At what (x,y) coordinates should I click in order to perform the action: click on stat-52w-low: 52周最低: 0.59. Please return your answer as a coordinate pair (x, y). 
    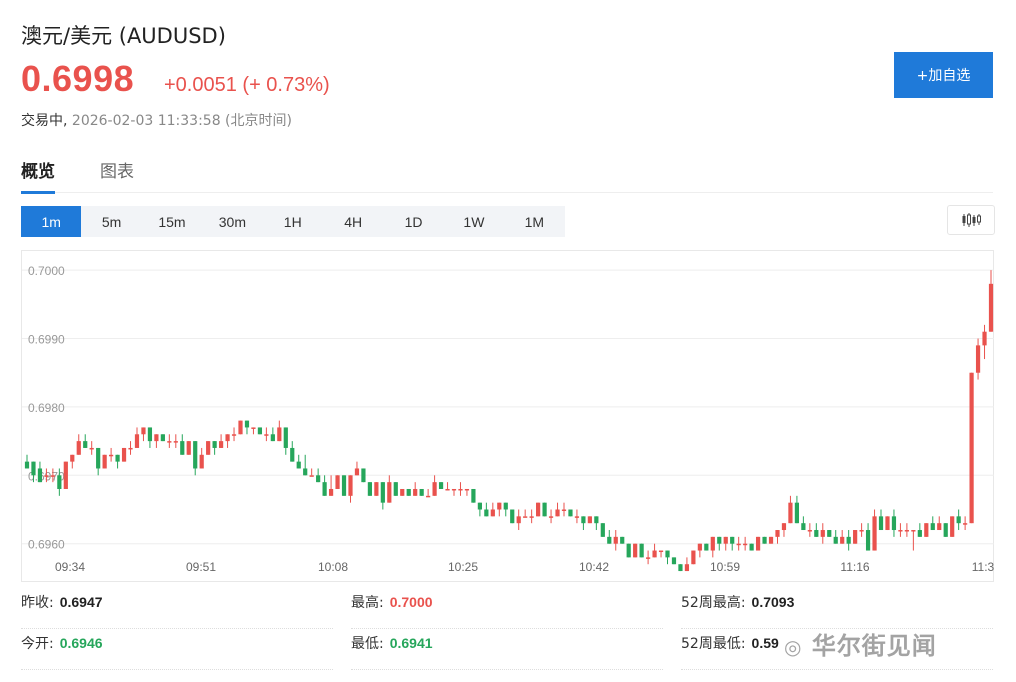
    Looking at the image, I should click on (837, 651).